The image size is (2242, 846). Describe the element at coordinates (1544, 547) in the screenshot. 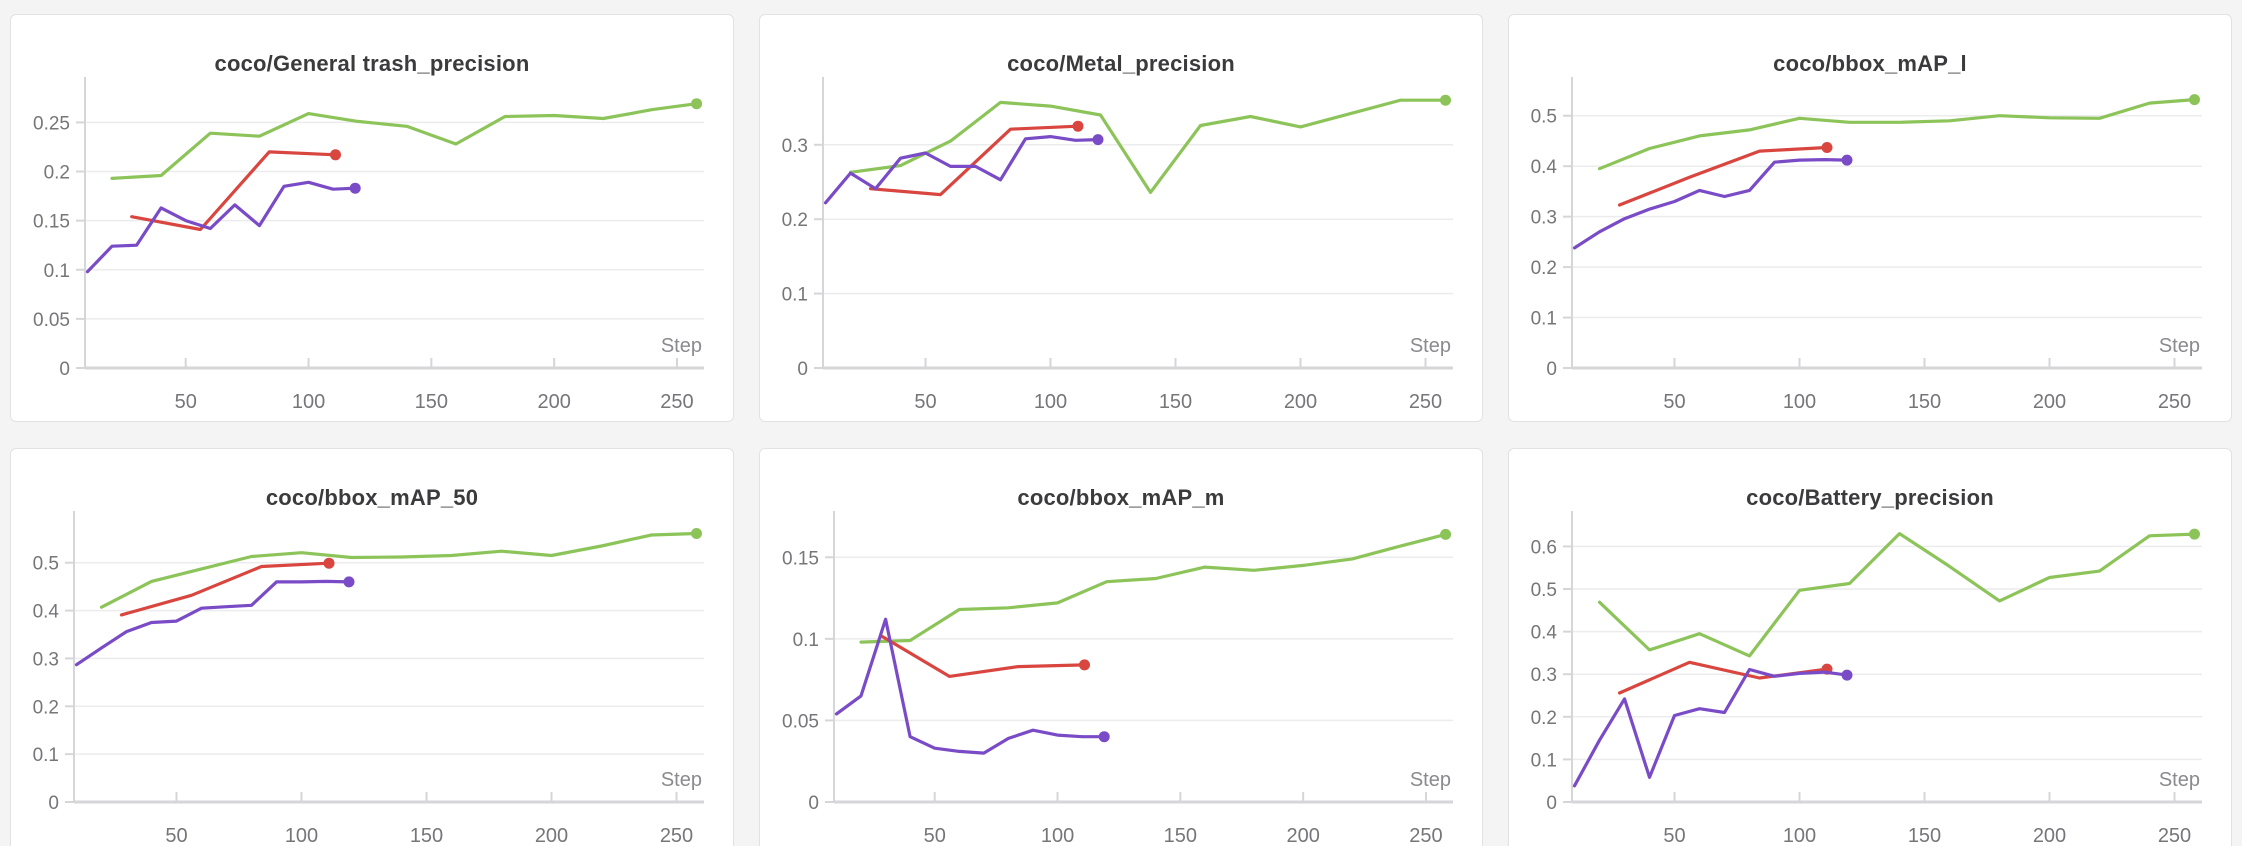

I see `y-tick-label: 0.6` at that location.